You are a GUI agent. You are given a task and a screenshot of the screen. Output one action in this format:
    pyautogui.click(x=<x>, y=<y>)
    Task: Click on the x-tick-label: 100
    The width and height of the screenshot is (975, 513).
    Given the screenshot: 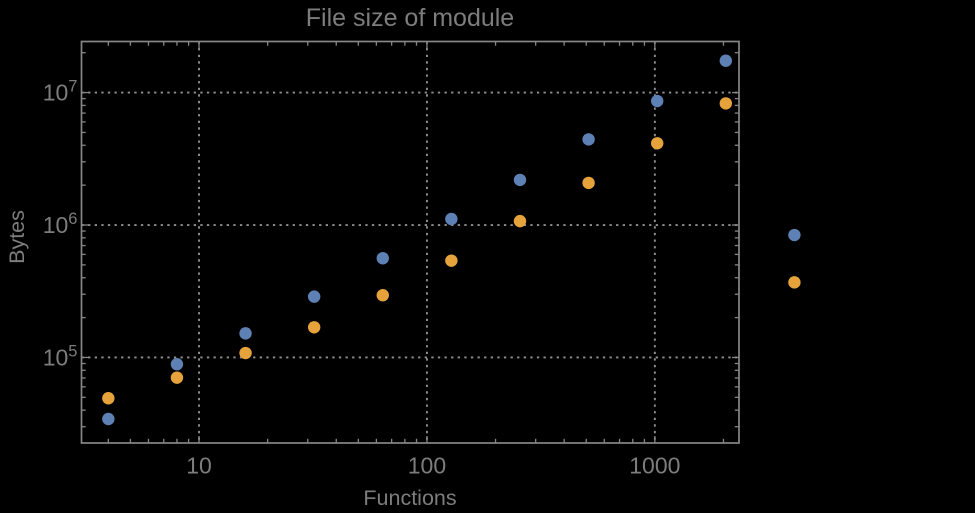 What is the action you would take?
    pyautogui.click(x=427, y=466)
    